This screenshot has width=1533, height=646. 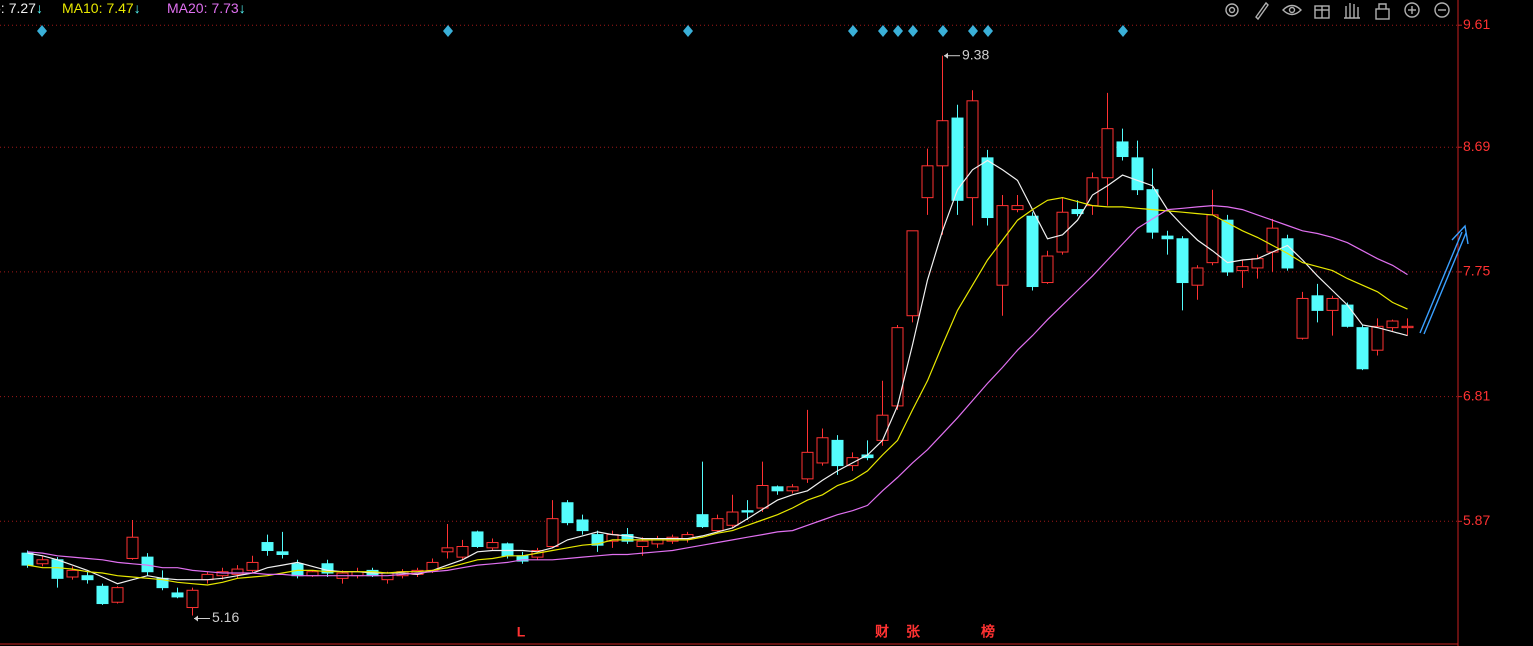 What do you see at coordinates (224, 8) in the screenshot?
I see `legend-value: 7.73` at bounding box center [224, 8].